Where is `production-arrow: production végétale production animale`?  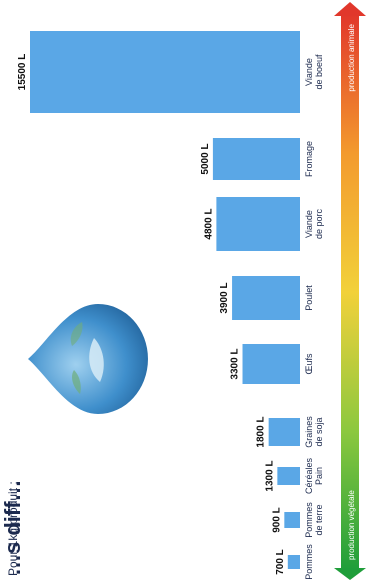 production-arrow: production végétale production animale is located at coordinates (350, 291).